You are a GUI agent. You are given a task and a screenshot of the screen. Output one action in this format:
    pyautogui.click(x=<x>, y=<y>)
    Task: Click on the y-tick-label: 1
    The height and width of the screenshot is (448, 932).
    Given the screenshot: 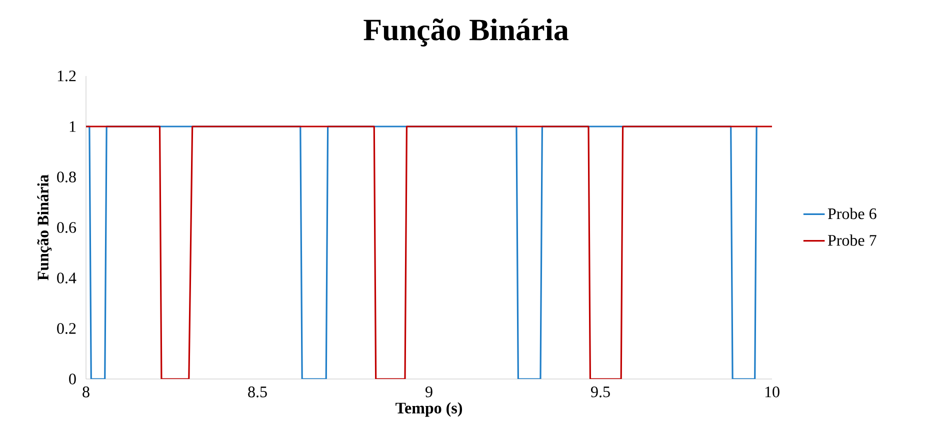 What is the action you would take?
    pyautogui.click(x=73, y=126)
    